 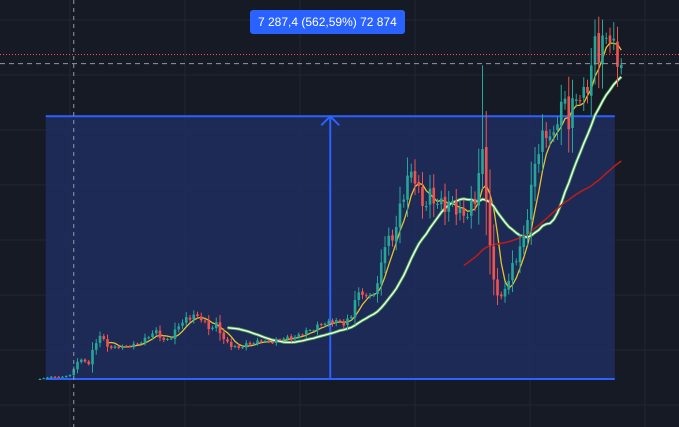 What do you see at coordinates (330, 120) in the screenshot?
I see `measure-arrow-head` at bounding box center [330, 120].